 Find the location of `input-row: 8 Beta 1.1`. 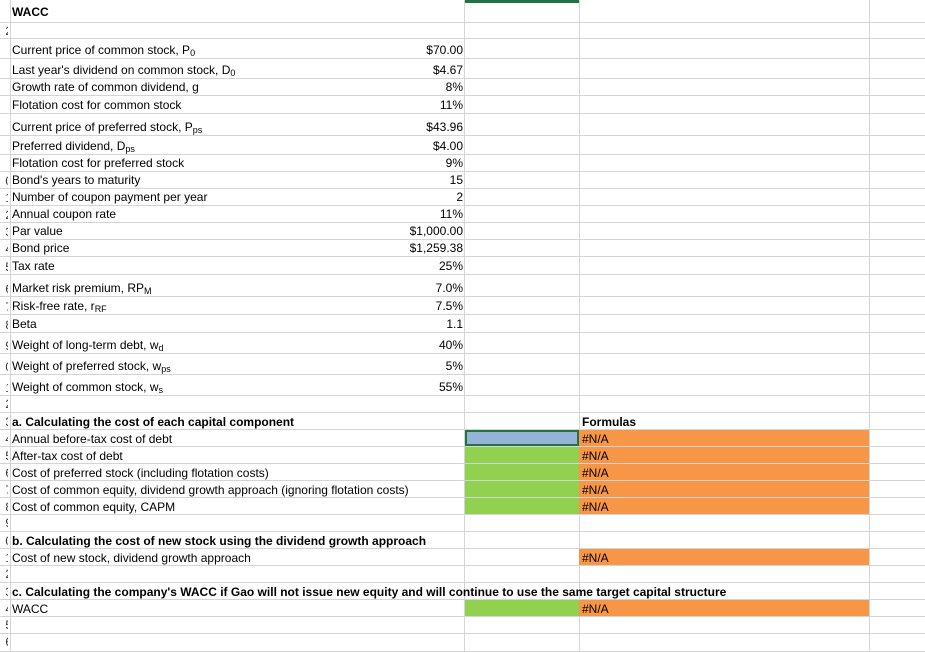

input-row: 8 Beta 1.1 is located at coordinates (462, 324).